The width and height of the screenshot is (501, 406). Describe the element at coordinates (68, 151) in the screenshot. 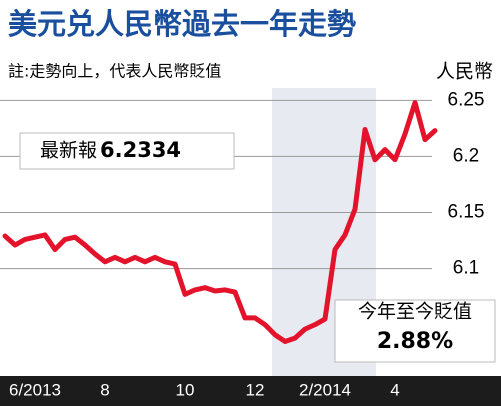

I see `latest-label: 最新報` at that location.